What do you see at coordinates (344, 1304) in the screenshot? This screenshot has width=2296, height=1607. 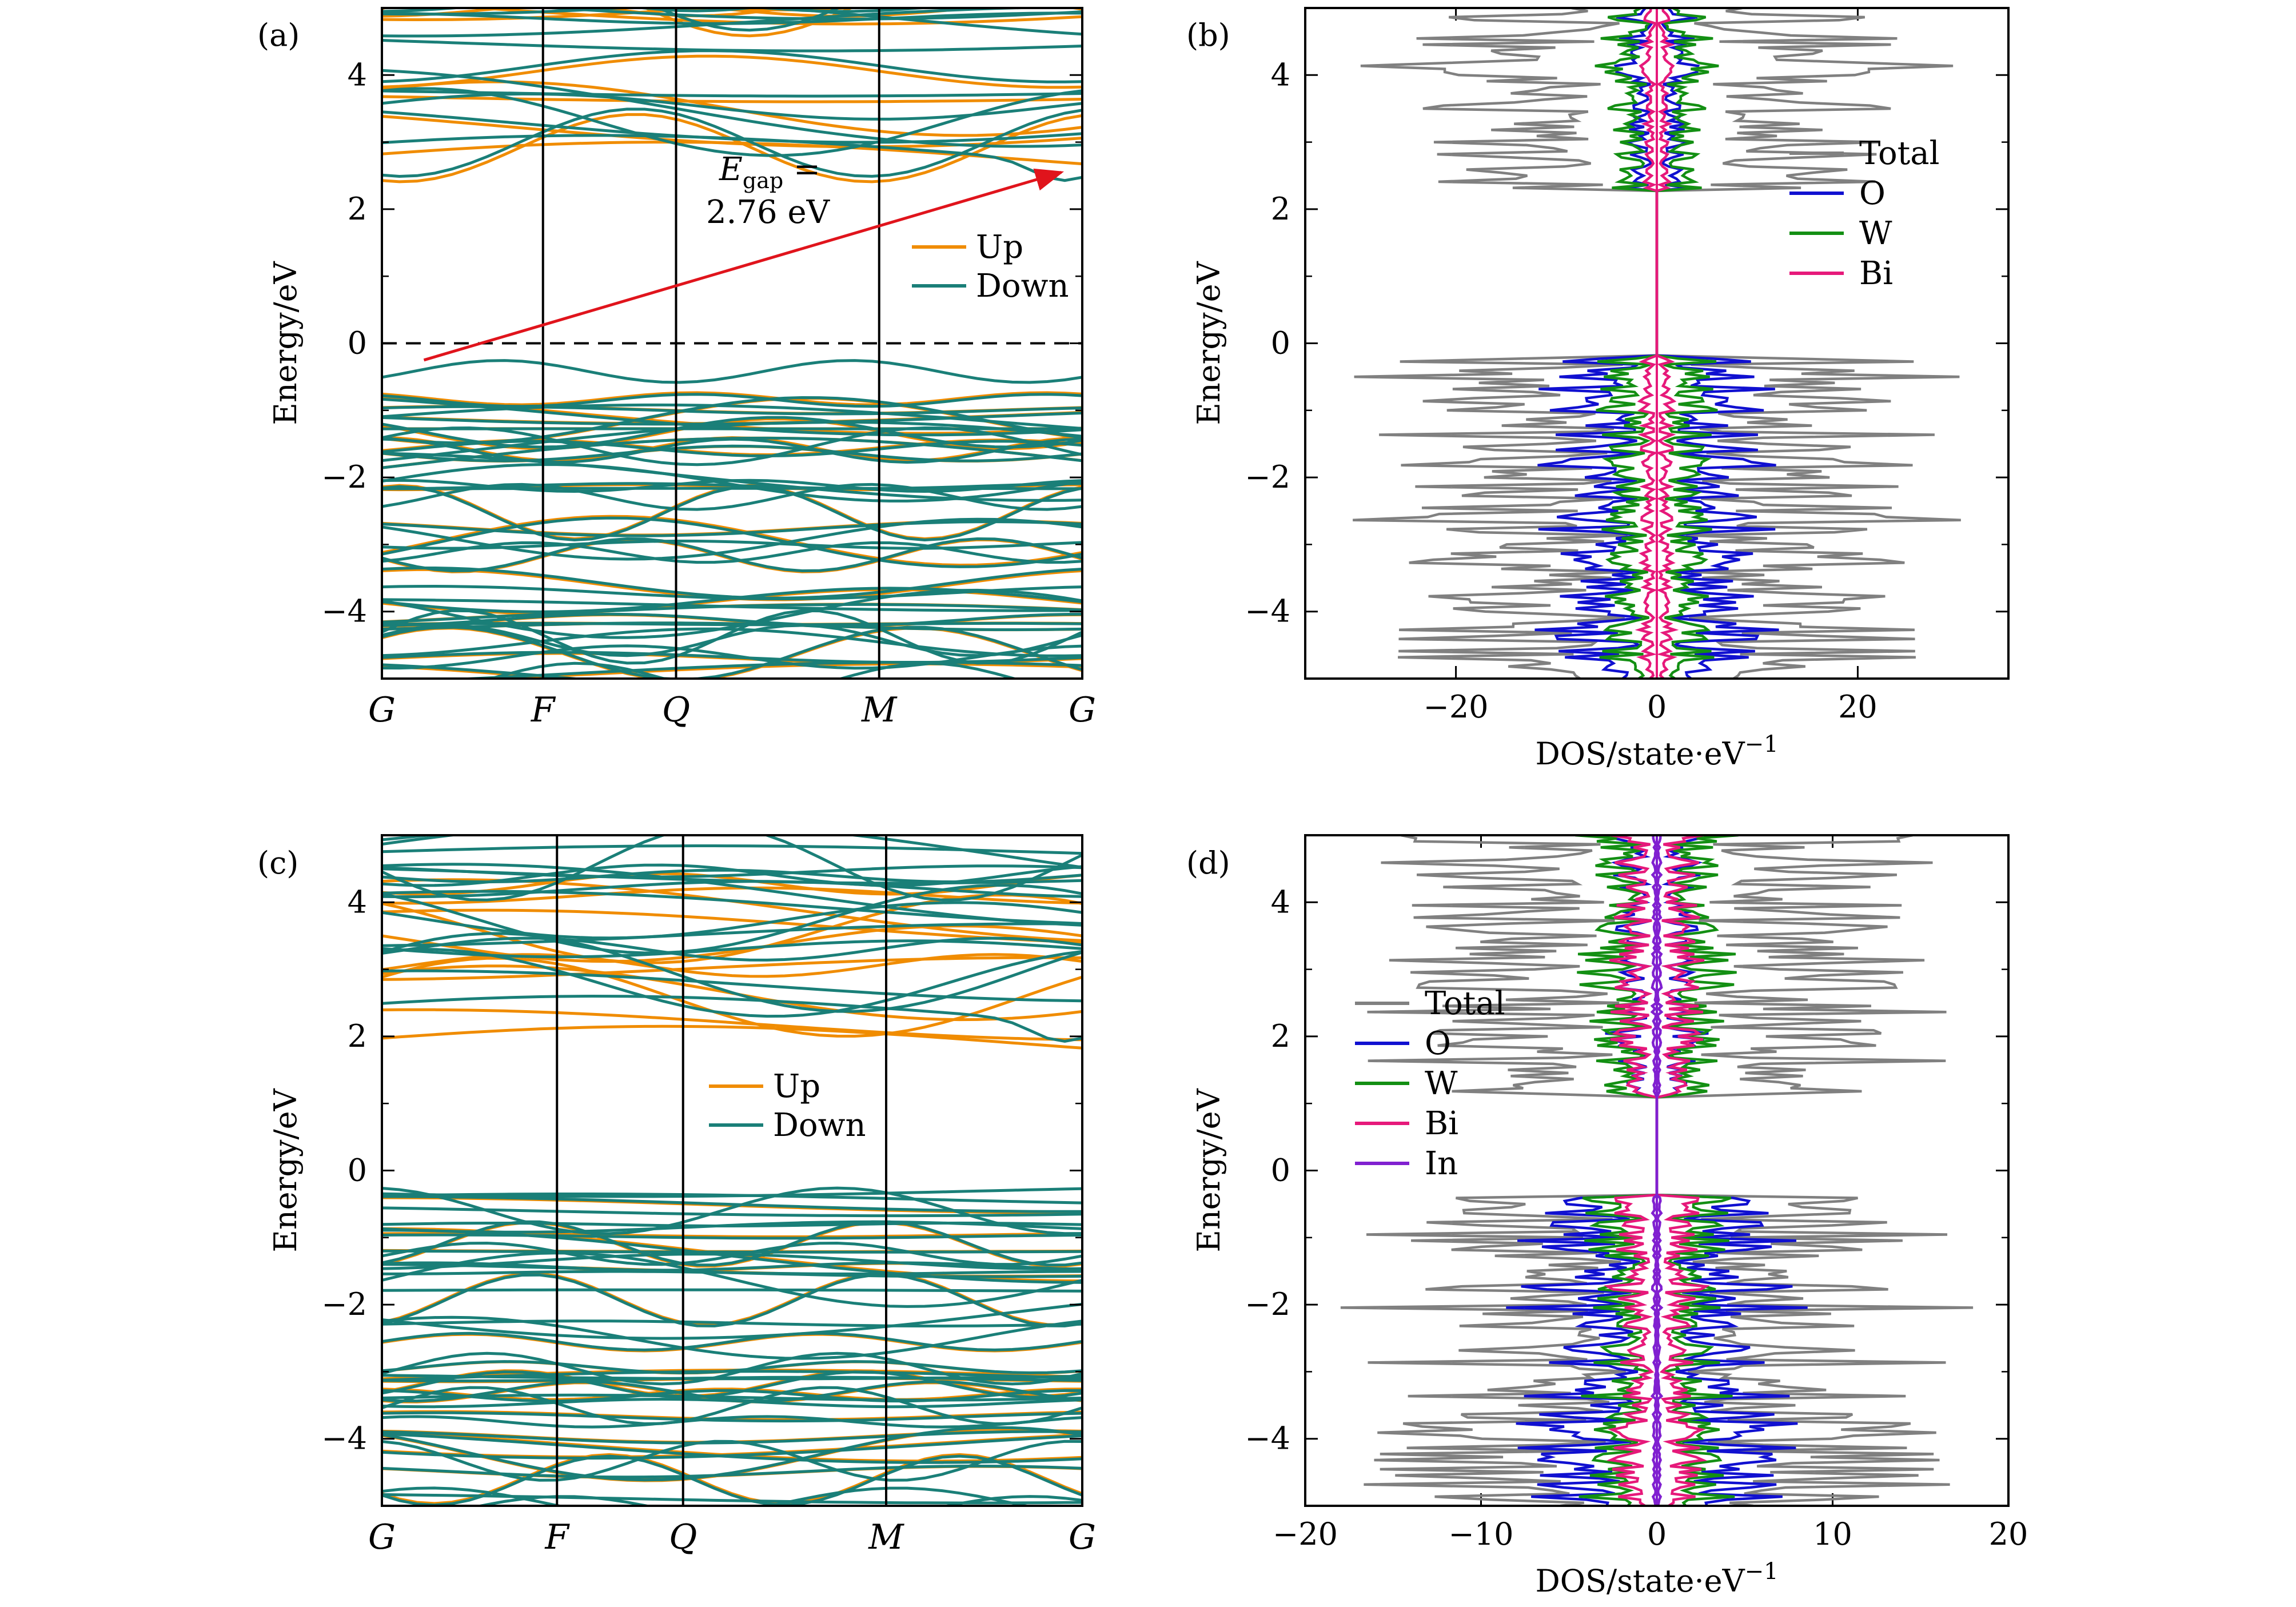 I see `c-ytick-label: −2` at bounding box center [344, 1304].